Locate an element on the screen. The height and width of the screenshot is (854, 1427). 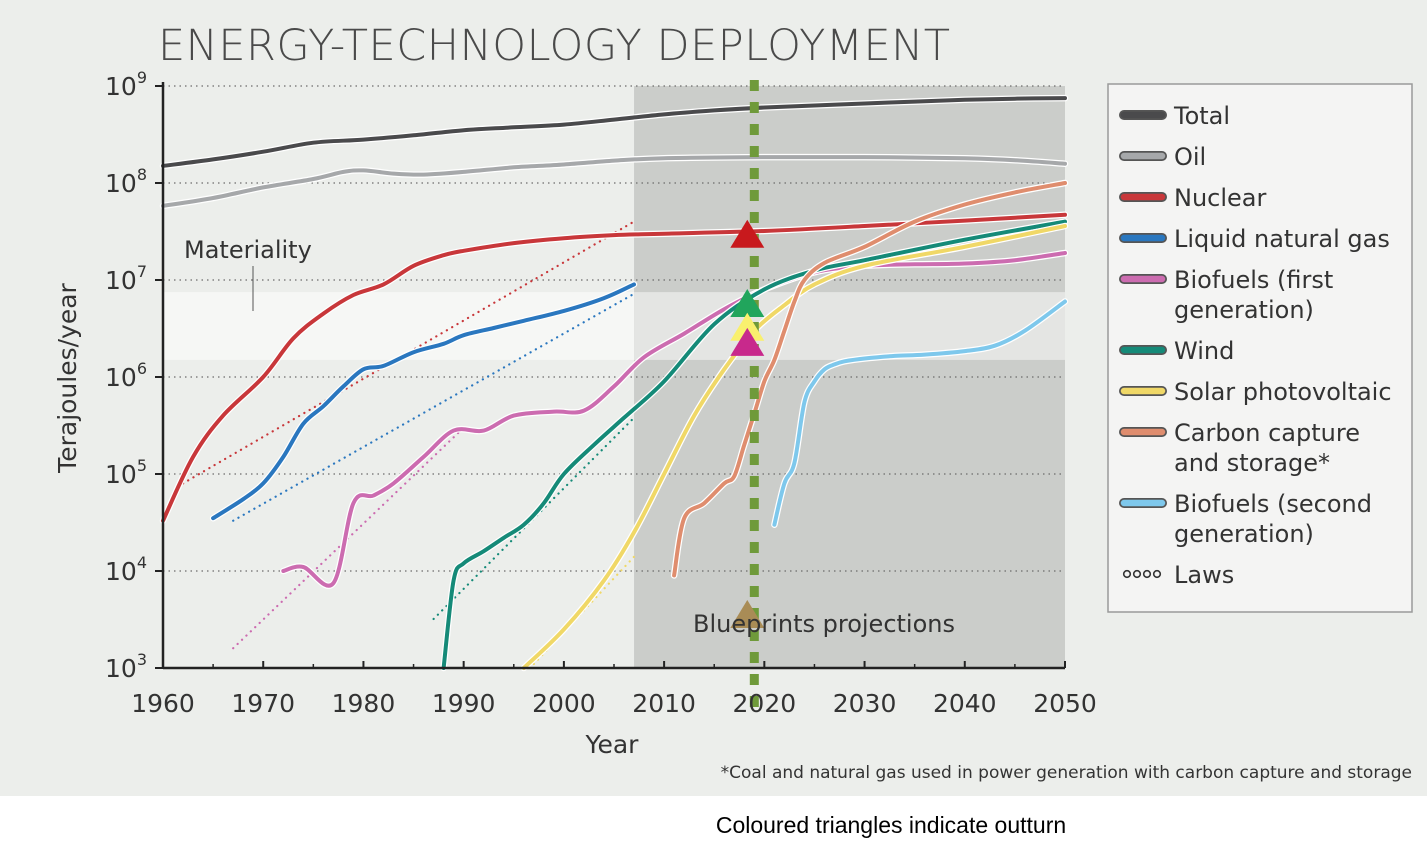
y-tick-label: 10⁴ is located at coordinates (126, 569).